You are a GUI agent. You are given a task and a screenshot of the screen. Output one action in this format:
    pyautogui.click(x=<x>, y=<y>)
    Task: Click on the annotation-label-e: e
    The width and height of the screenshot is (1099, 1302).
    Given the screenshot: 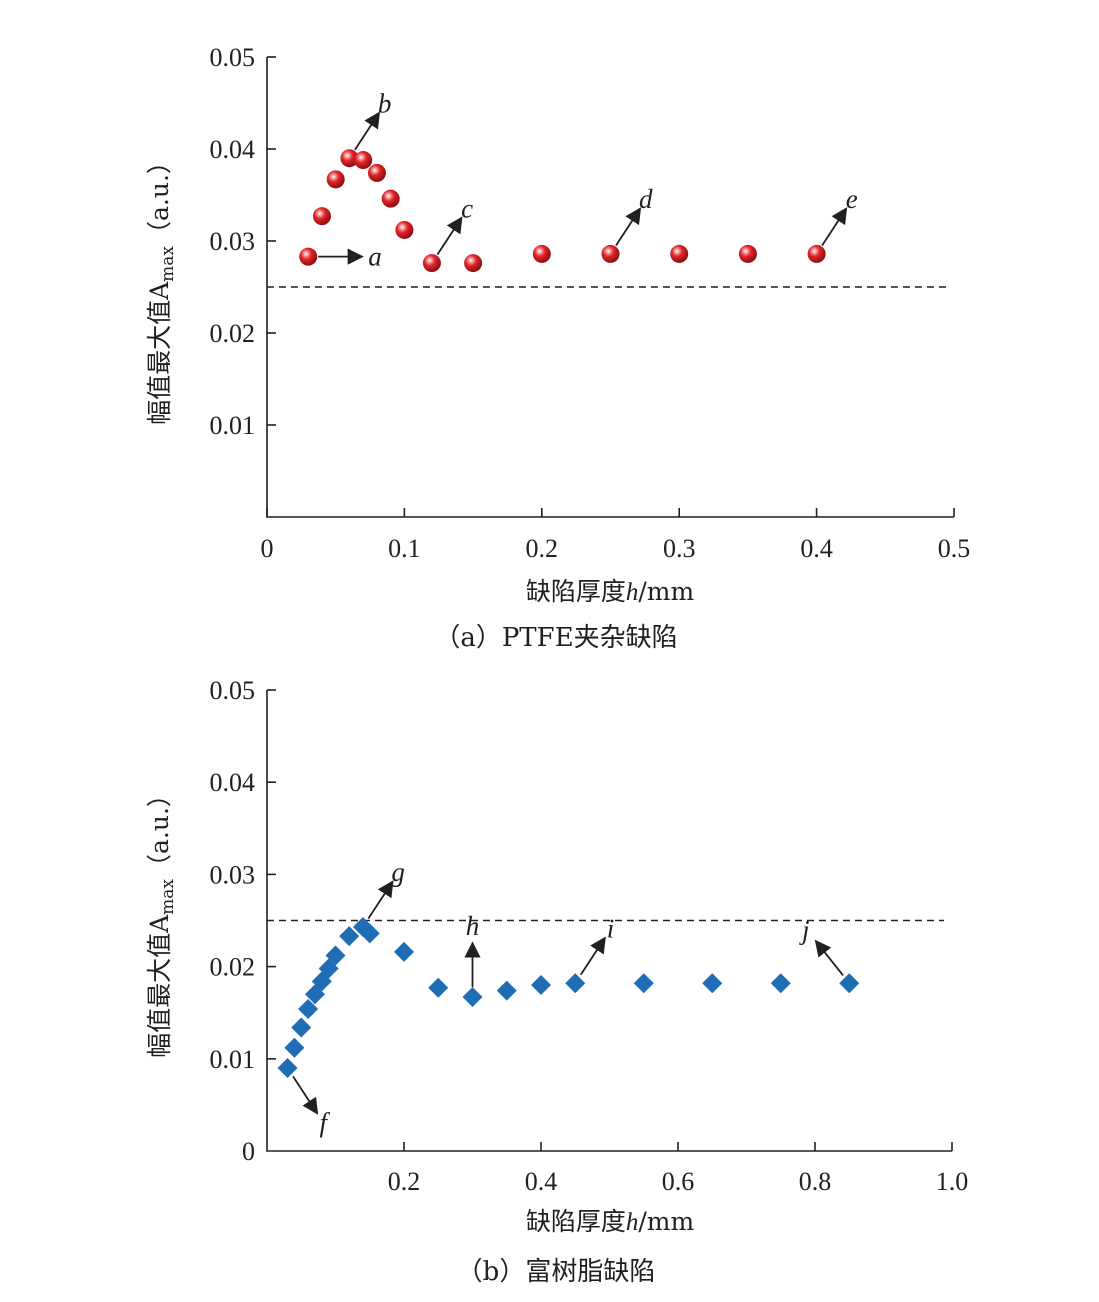 What is the action you would take?
    pyautogui.click(x=852, y=199)
    